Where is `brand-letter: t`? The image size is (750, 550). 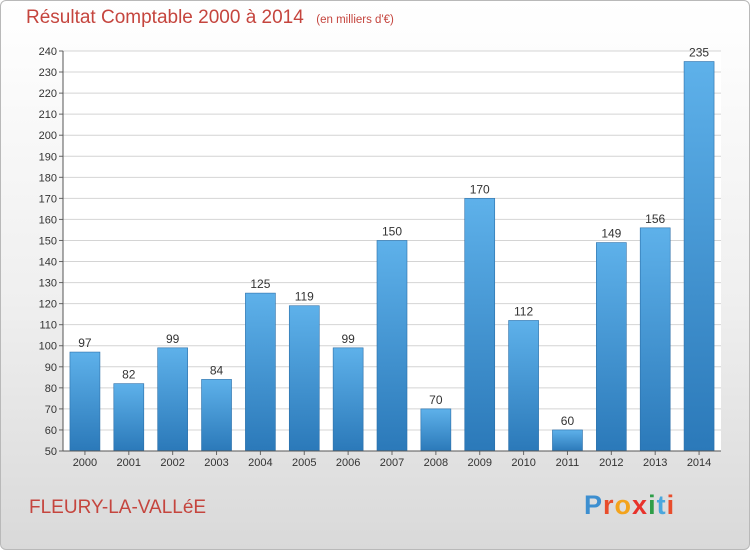 brand-letter: t is located at coordinates (661, 505).